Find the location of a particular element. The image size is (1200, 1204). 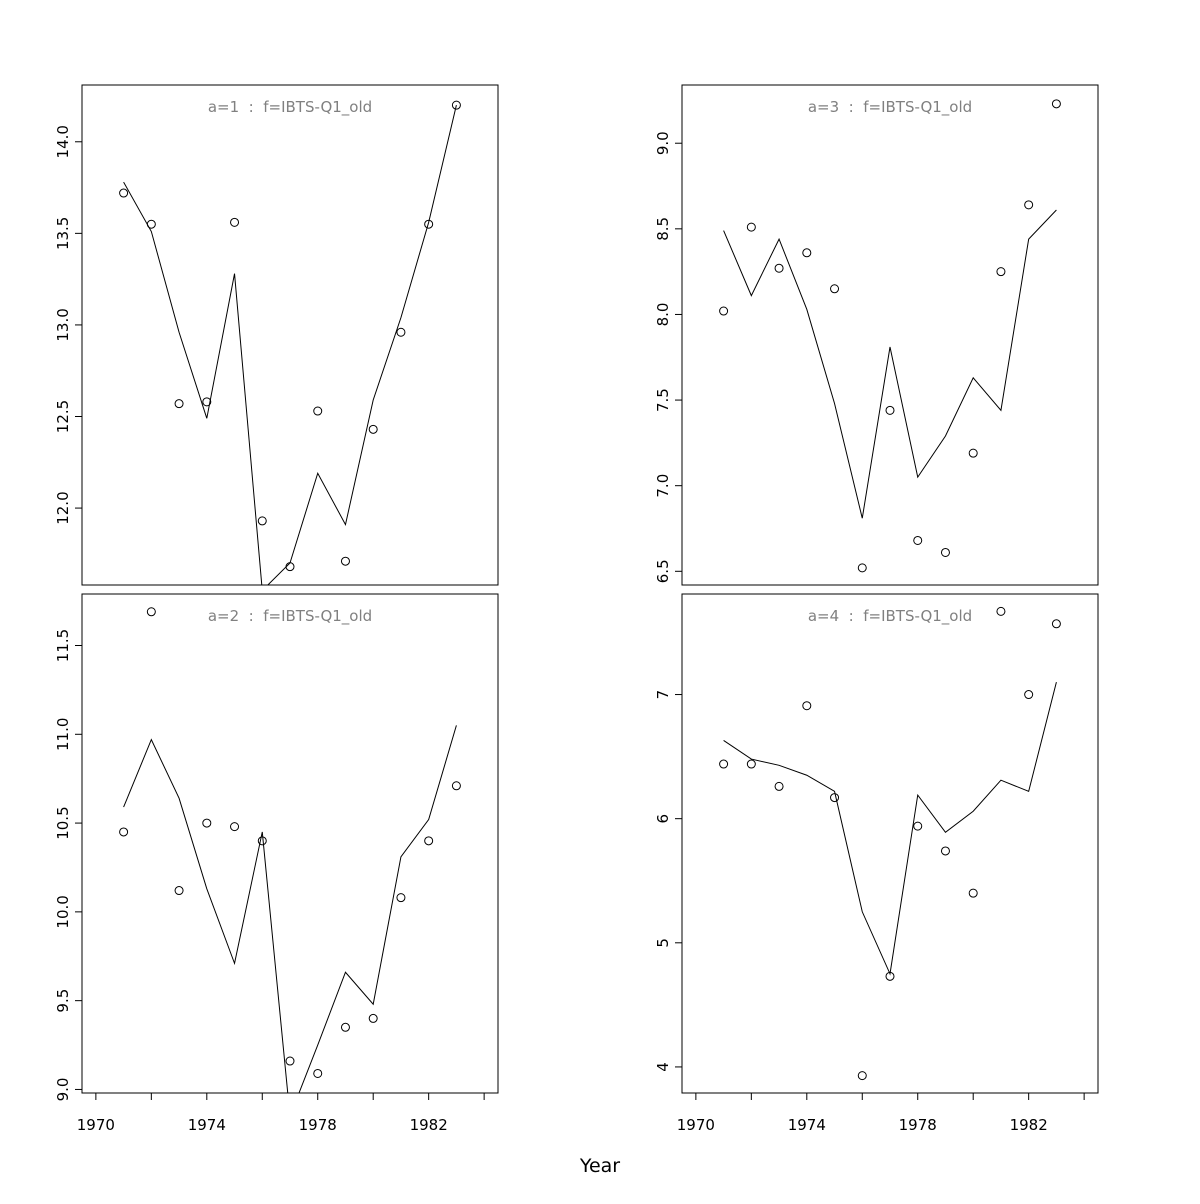

y-tick-label: 12.0 is located at coordinates (63, 507).